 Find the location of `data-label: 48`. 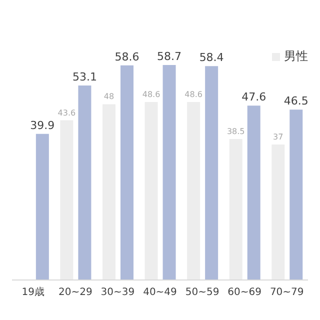

data-label: 48 is located at coordinates (109, 97).